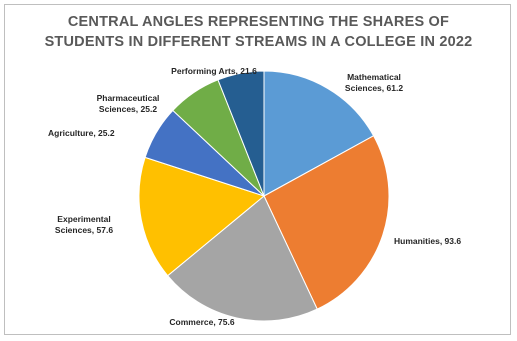  I want to click on slice-label-0: Mathematical Sciences, 61.2, so click(374, 82).